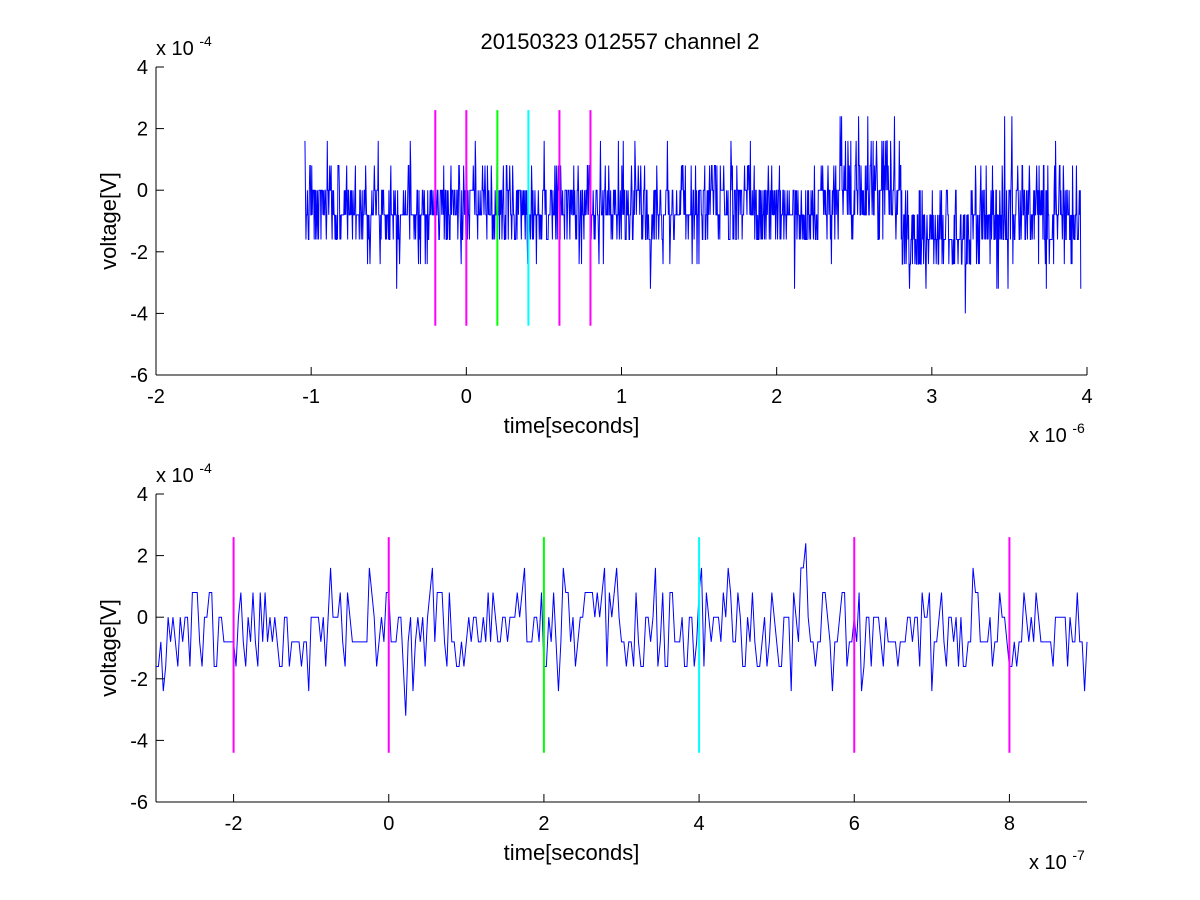  What do you see at coordinates (1057, 433) in the screenshot?
I see `x-exponent-label: x 10 -6` at bounding box center [1057, 433].